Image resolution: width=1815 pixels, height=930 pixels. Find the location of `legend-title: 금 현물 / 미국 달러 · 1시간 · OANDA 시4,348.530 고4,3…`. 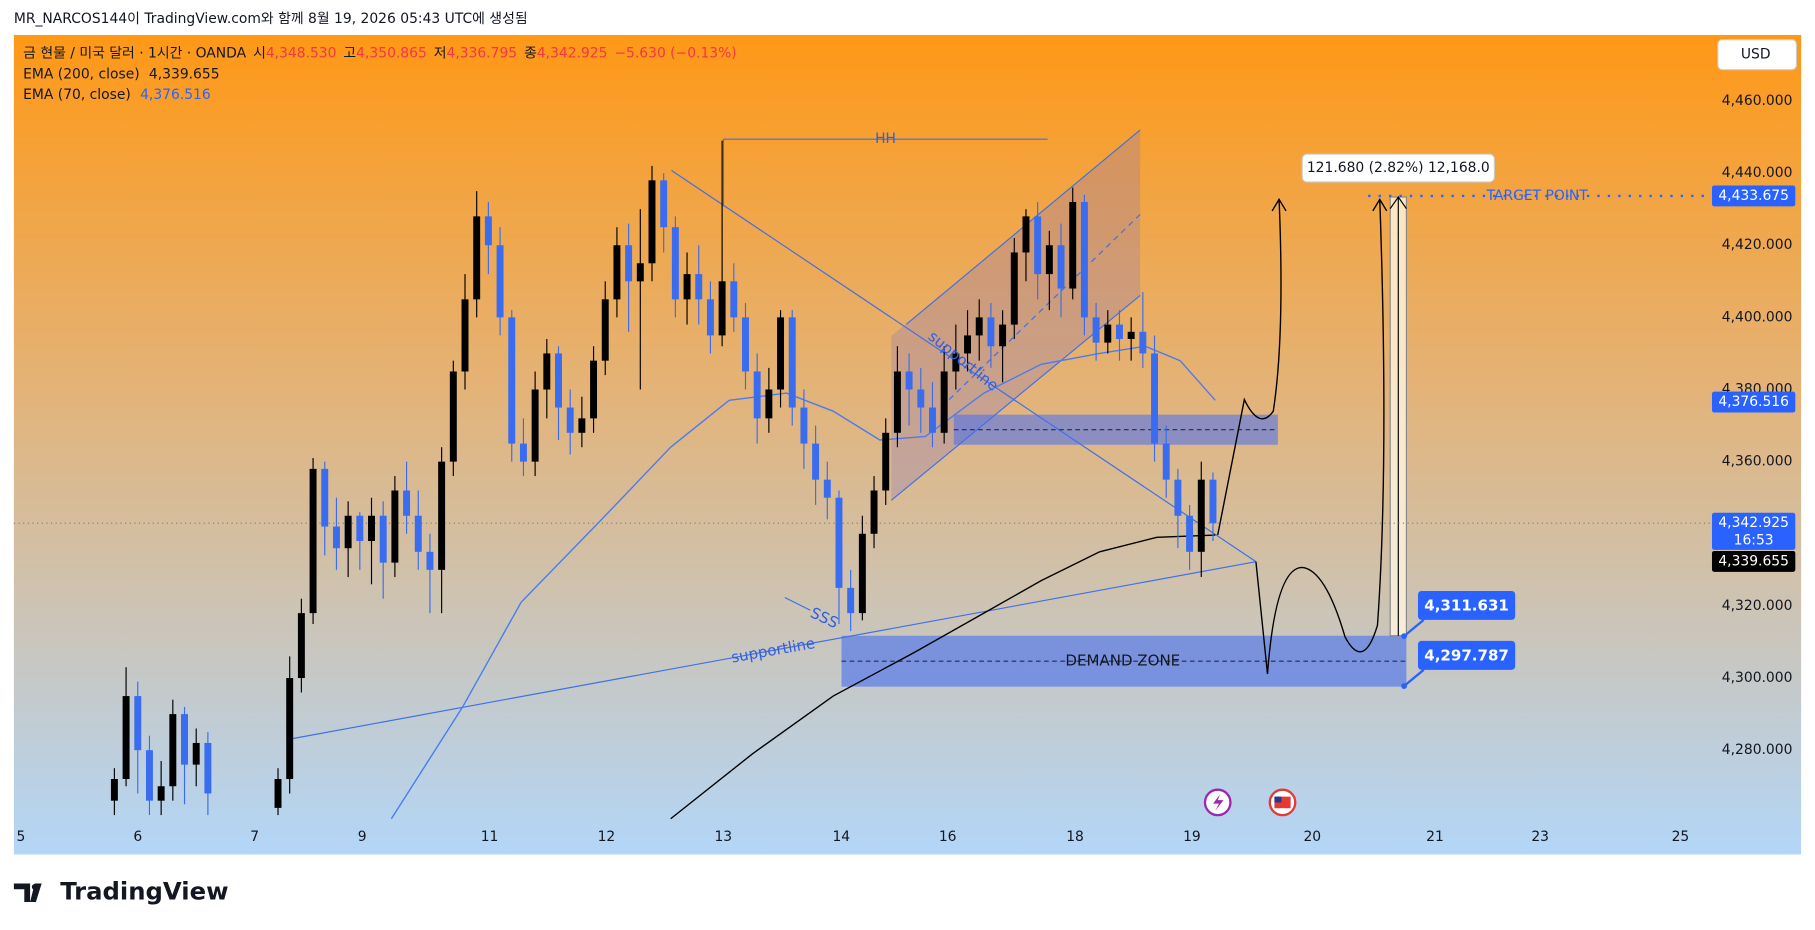

legend-title: 금 현물 / 미국 달러 · 1시간 · OANDA 시4,348.530 고4,3… is located at coordinates (380, 53).